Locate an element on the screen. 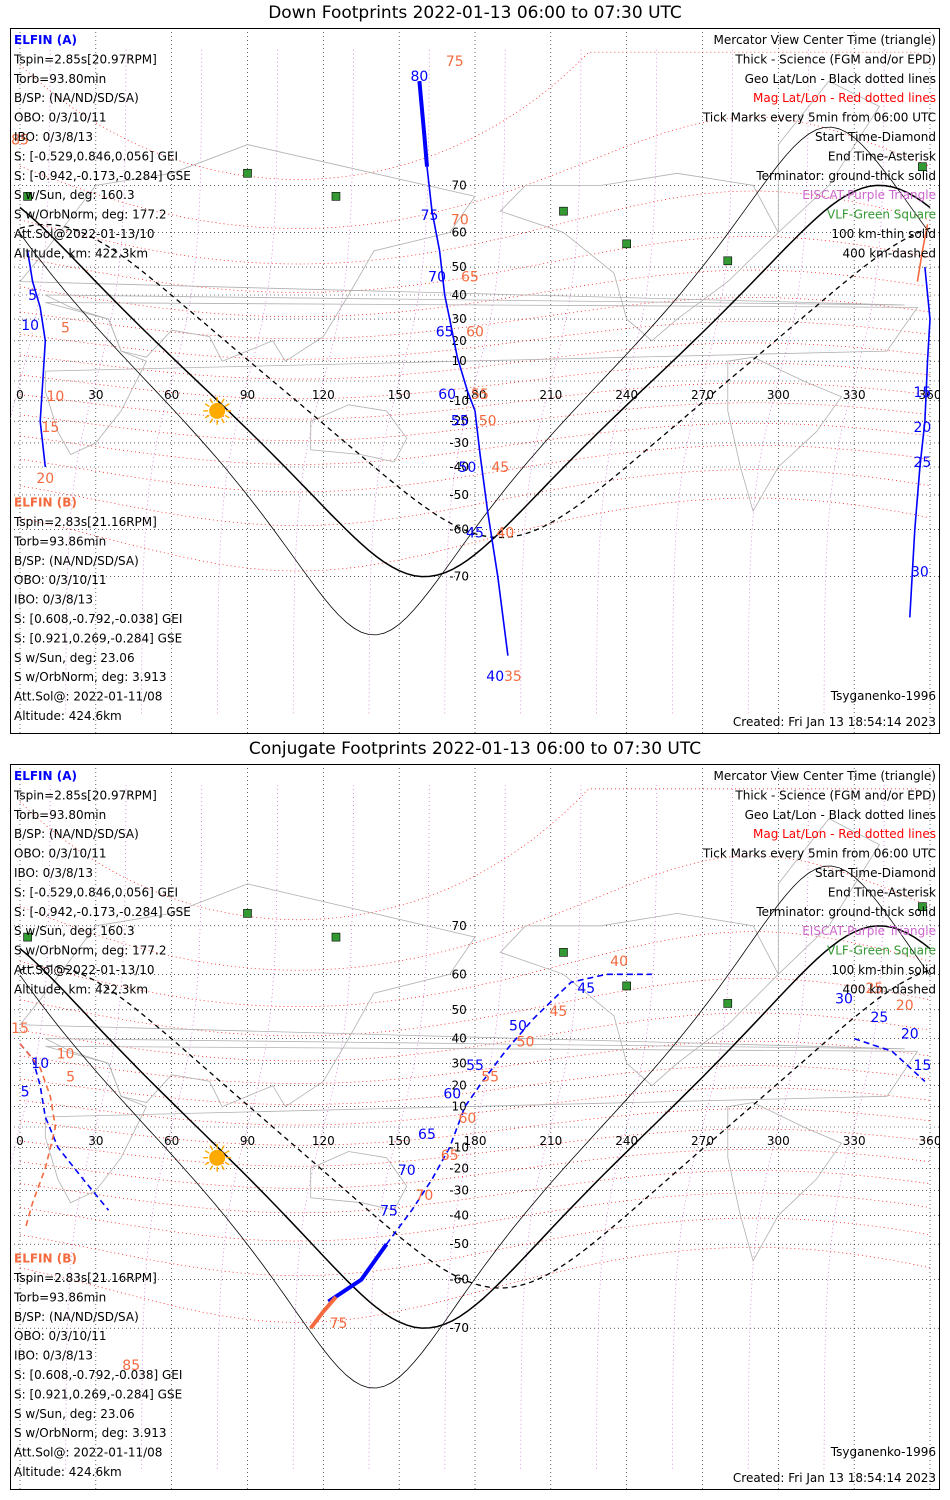 The image size is (950, 1500). created-timestamp: Created: Fri Jan 13 18:54:14 2023 is located at coordinates (834, 722).